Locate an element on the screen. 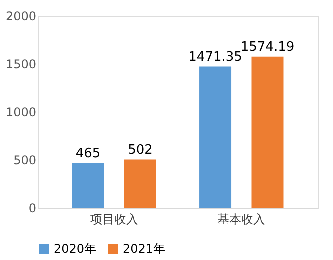  x-tick-label: 项目收入 is located at coordinates (114, 219).